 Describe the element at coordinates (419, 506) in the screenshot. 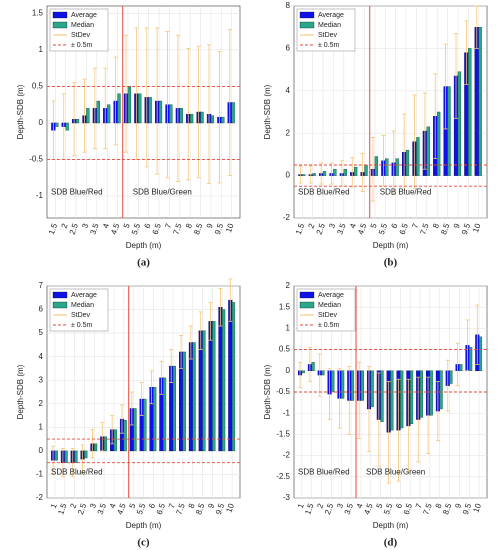

I see `x-tick-label: 7` at that location.